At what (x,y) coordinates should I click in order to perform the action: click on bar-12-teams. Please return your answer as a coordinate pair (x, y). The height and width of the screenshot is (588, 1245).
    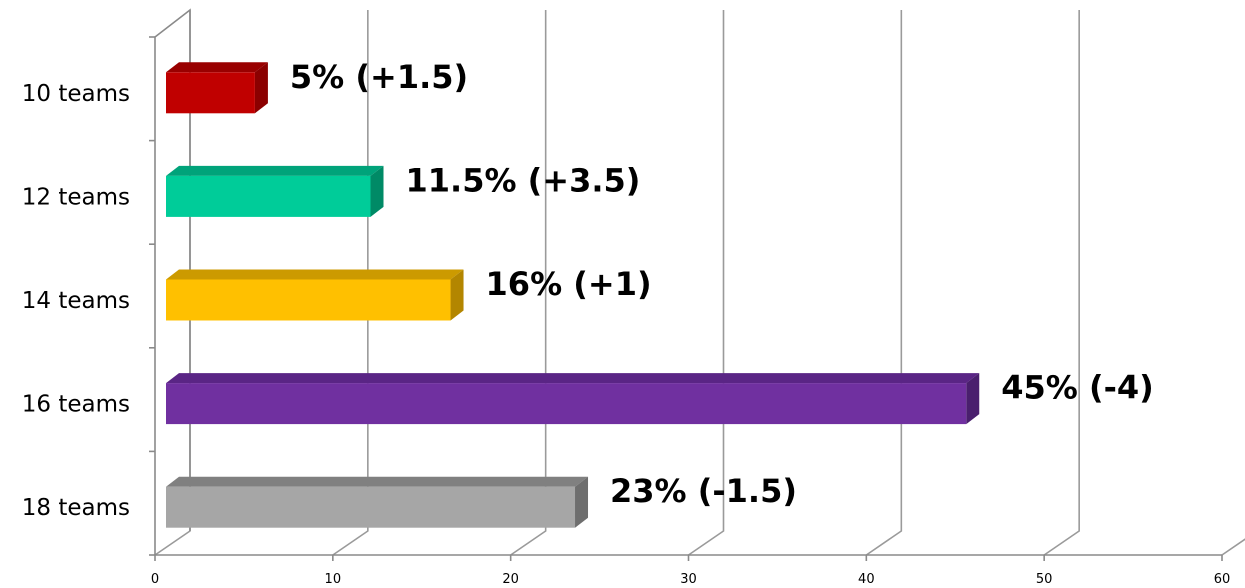
    Looking at the image, I should click on (275, 191).